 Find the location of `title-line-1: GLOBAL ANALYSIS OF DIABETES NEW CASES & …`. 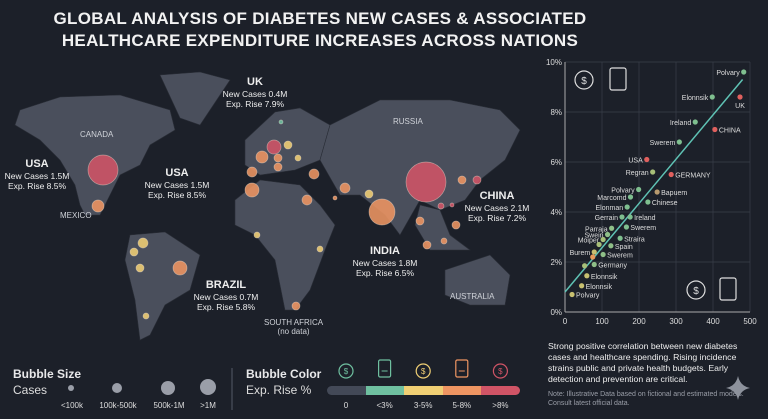

title-line-1: GLOBAL ANALYSIS OF DIABETES NEW CASES & … is located at coordinates (320, 18).